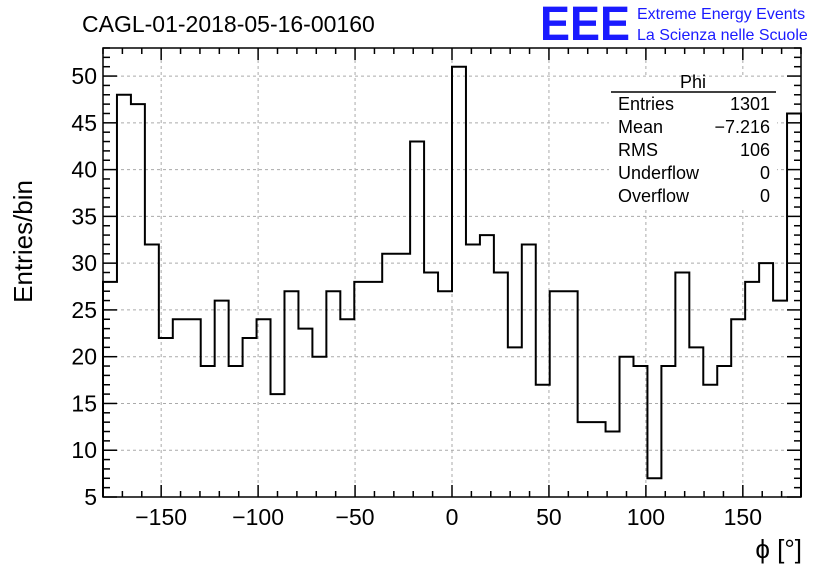 This screenshot has width=836, height=572. What do you see at coordinates (646, 517) in the screenshot?
I see `x-tick-label: 100` at bounding box center [646, 517].